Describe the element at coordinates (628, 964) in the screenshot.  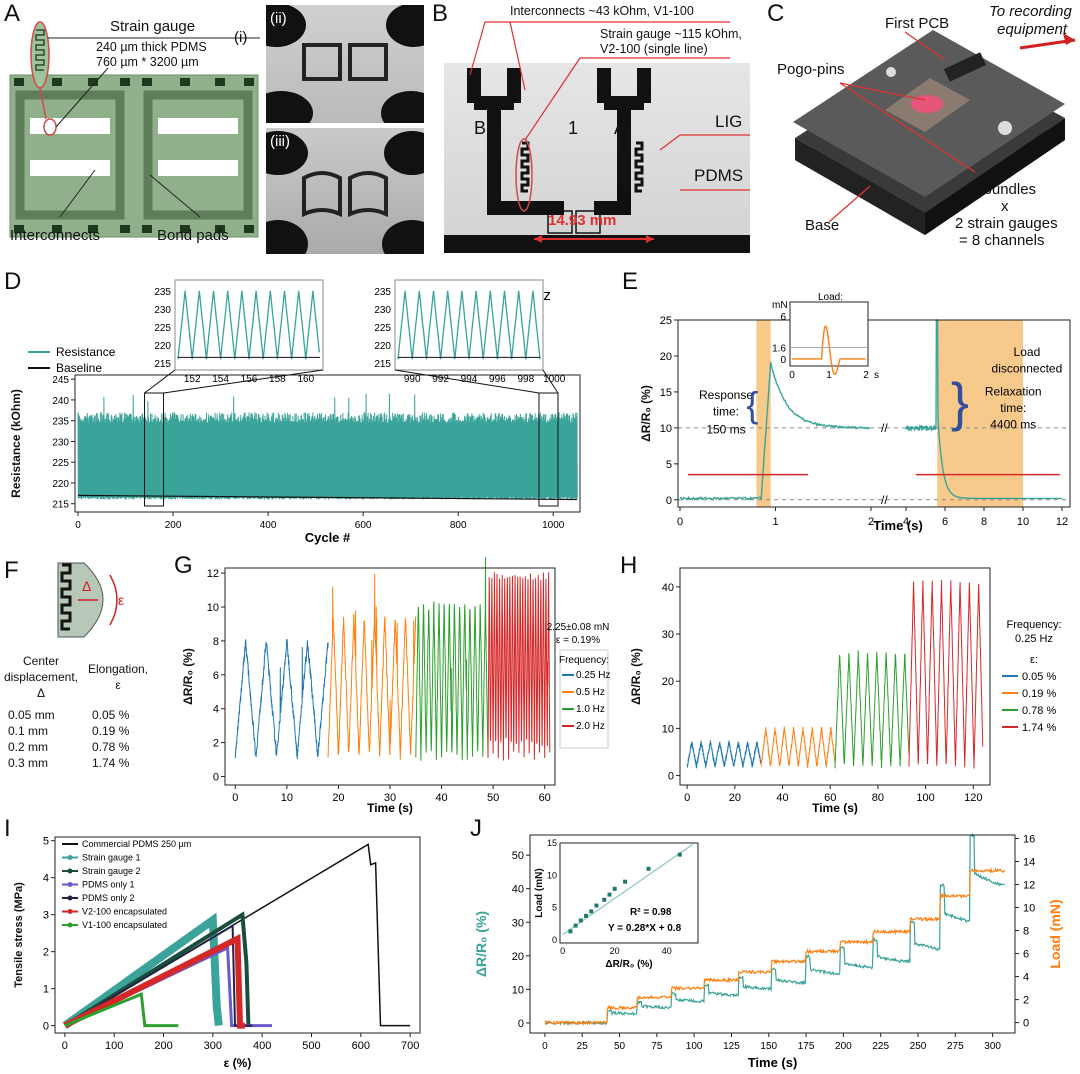
I see `j-inset-xlabel: ΔR/R₀ (%)` at that location.